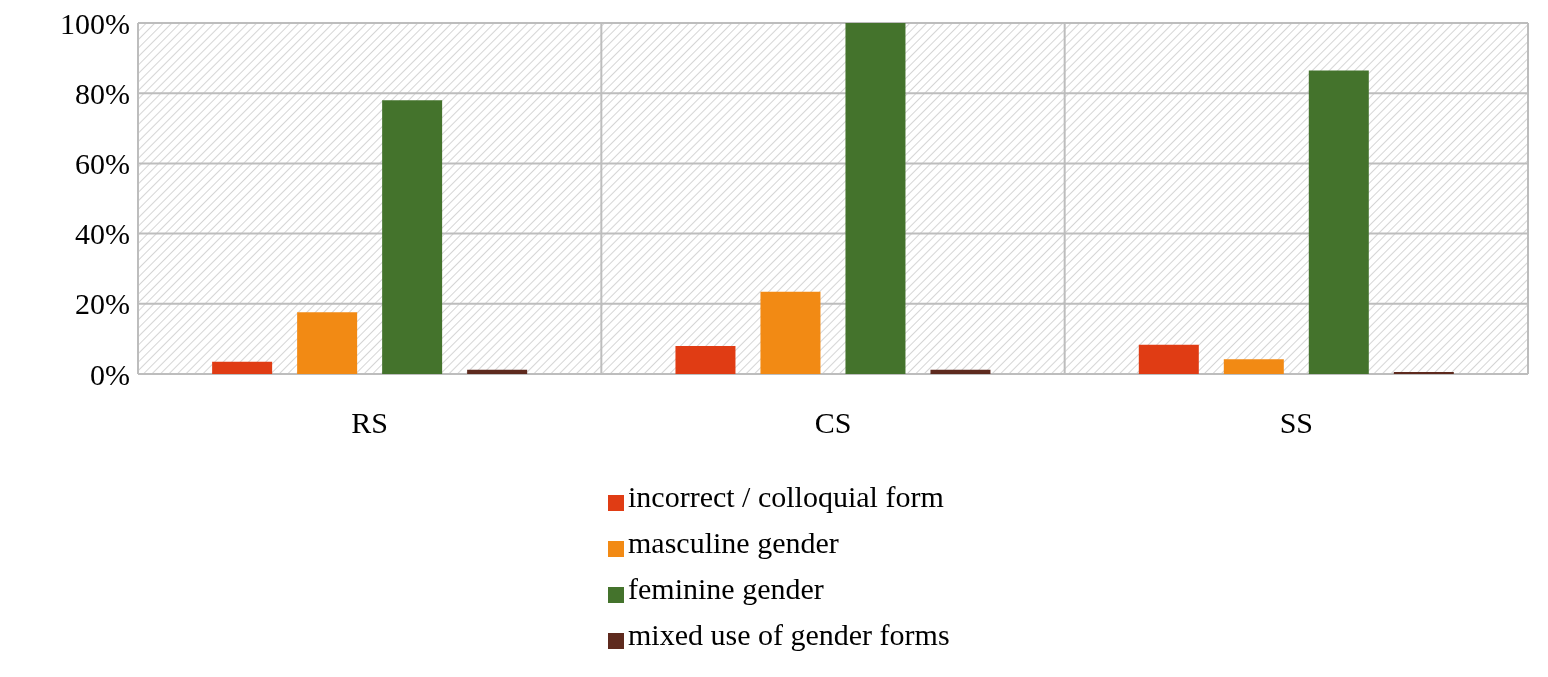 This screenshot has width=1548, height=677. What do you see at coordinates (833, 423) in the screenshot?
I see `x-tick-label: CS` at bounding box center [833, 423].